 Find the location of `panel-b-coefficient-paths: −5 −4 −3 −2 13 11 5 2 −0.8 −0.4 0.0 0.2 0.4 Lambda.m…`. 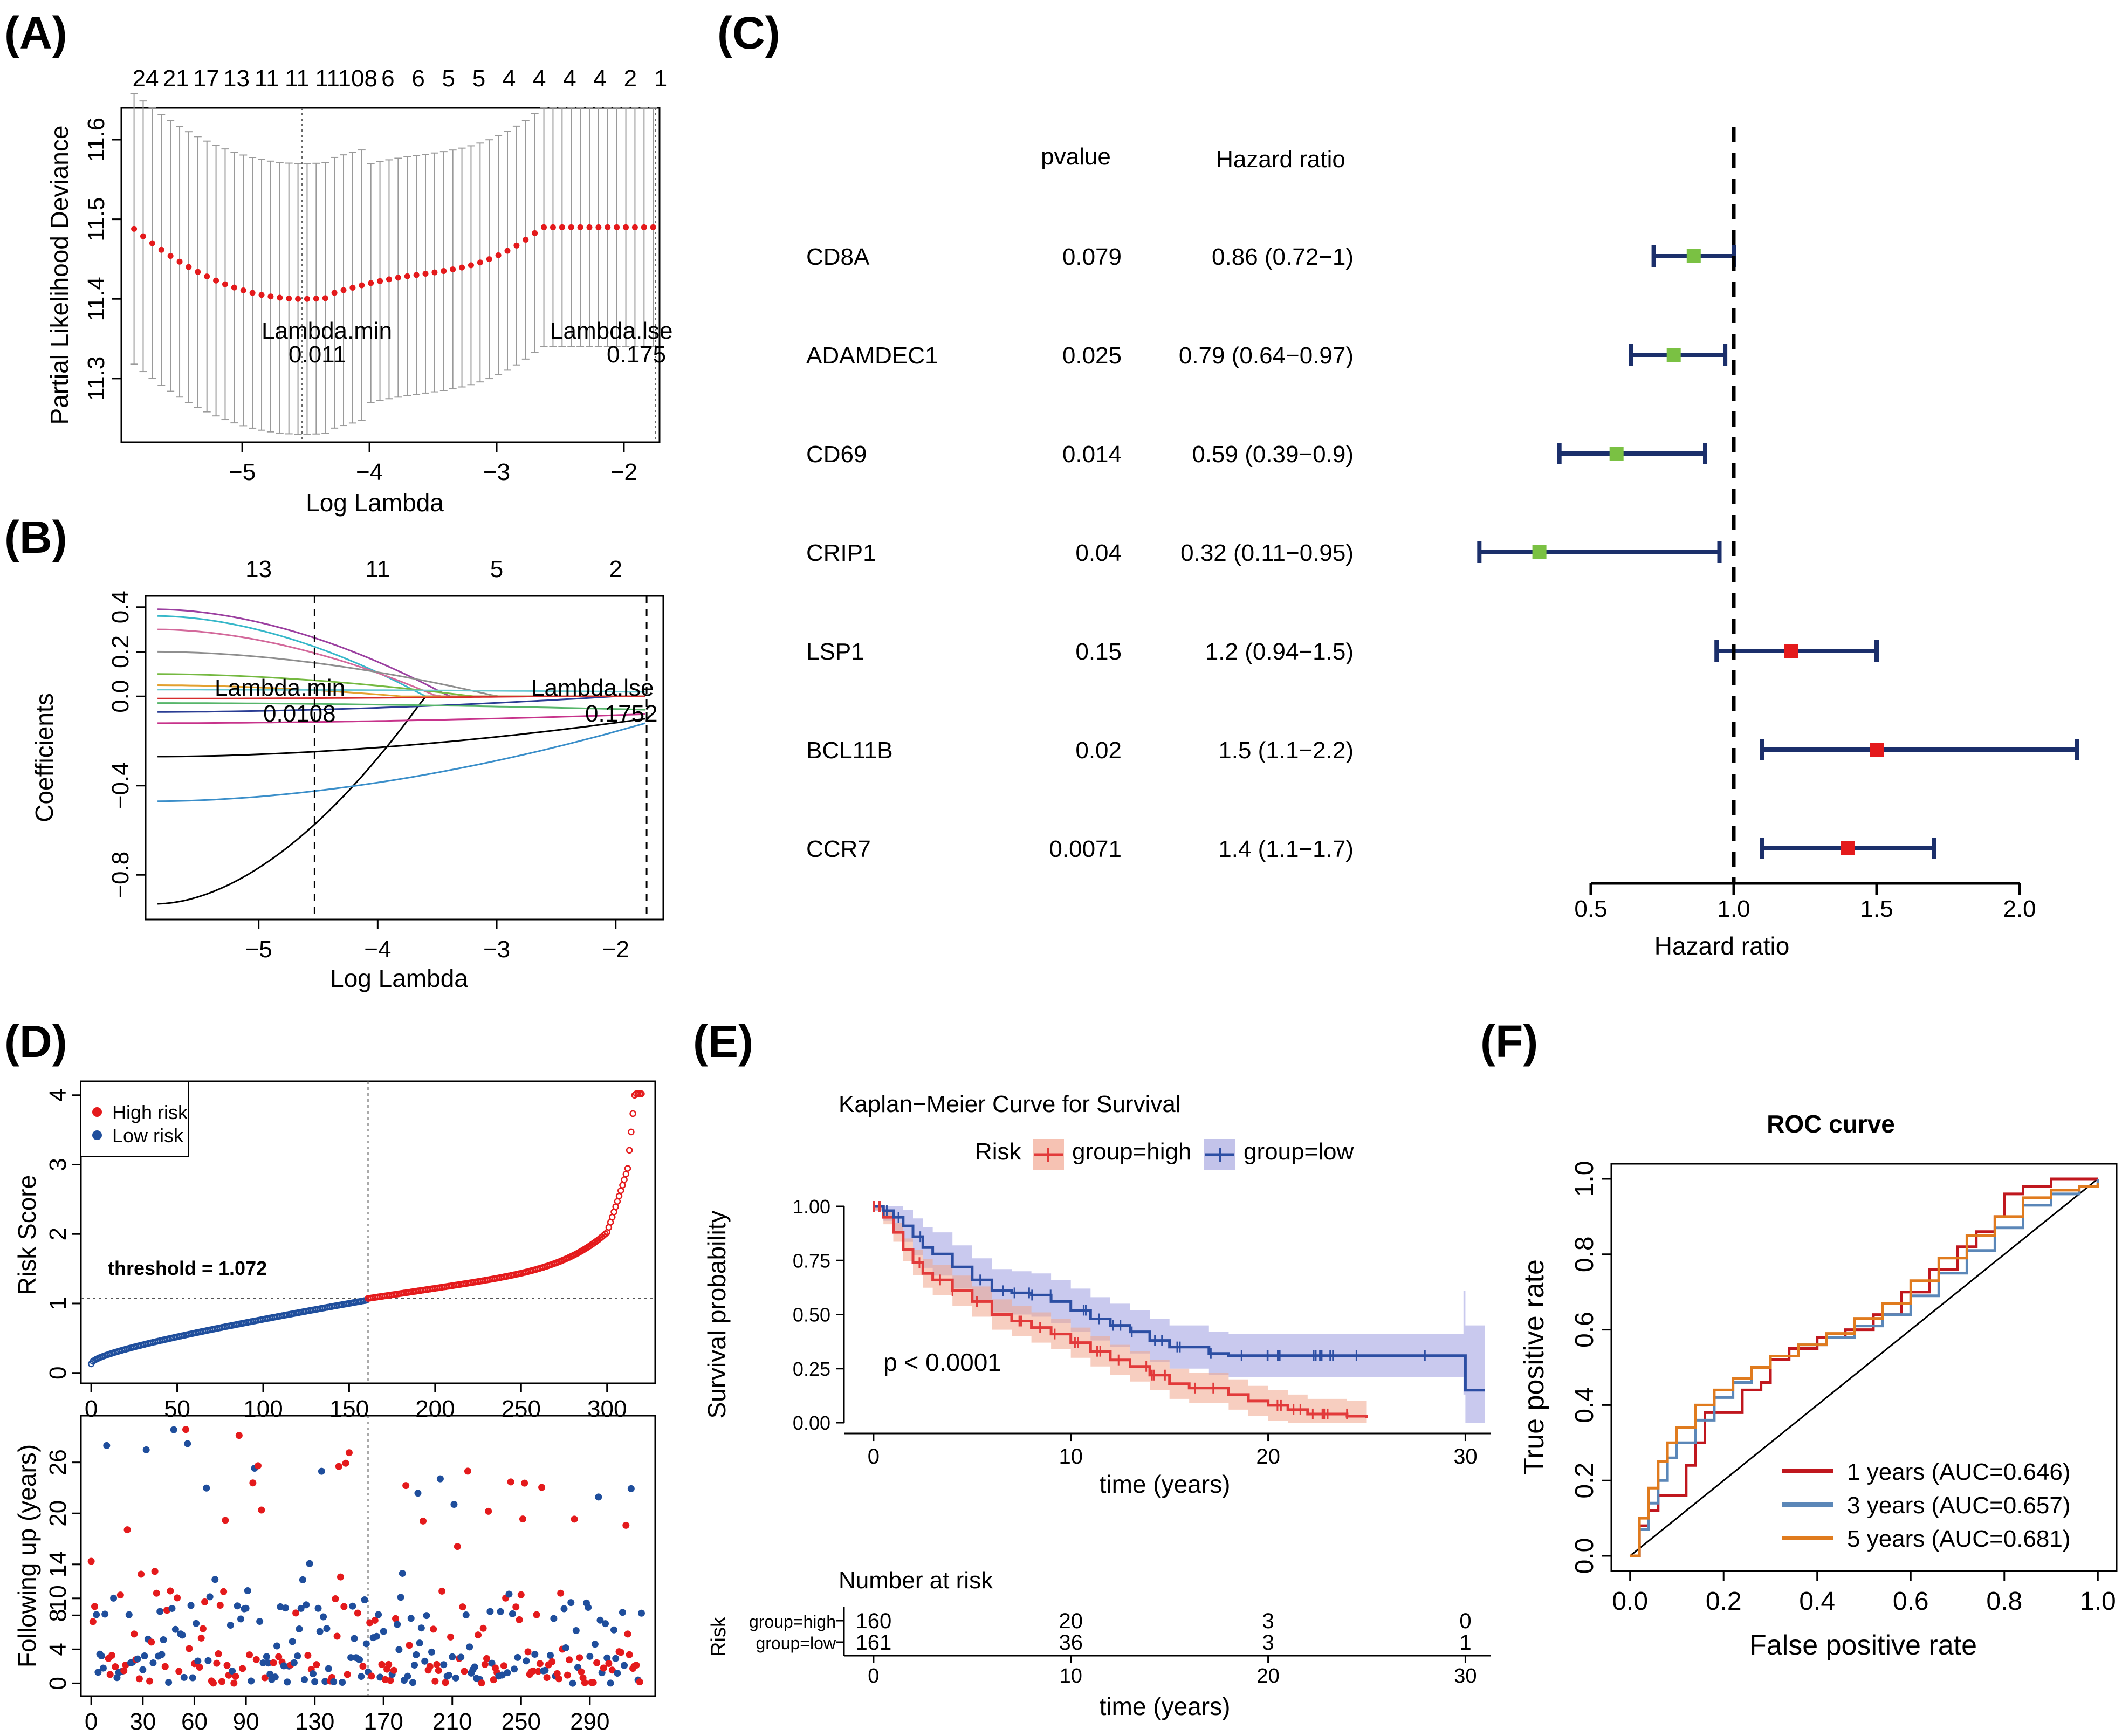

panel-b-coefficient-paths: −5 −4 −3 −2 13 11 5 2 −0.8 −0.4 0.0 0.2 0.4 Lambda.m… is located at coordinates (347, 774).